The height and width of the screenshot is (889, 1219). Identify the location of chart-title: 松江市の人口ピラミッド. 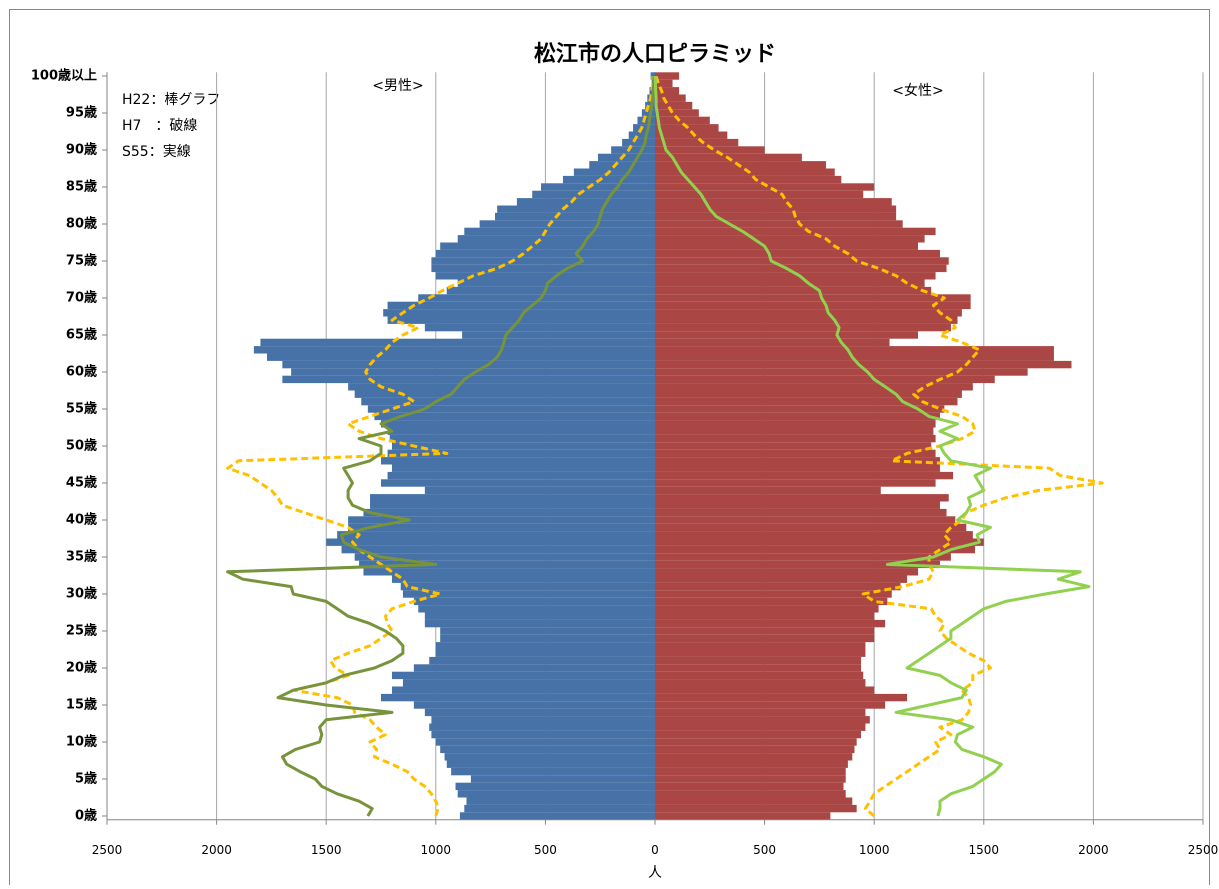
(655, 54).